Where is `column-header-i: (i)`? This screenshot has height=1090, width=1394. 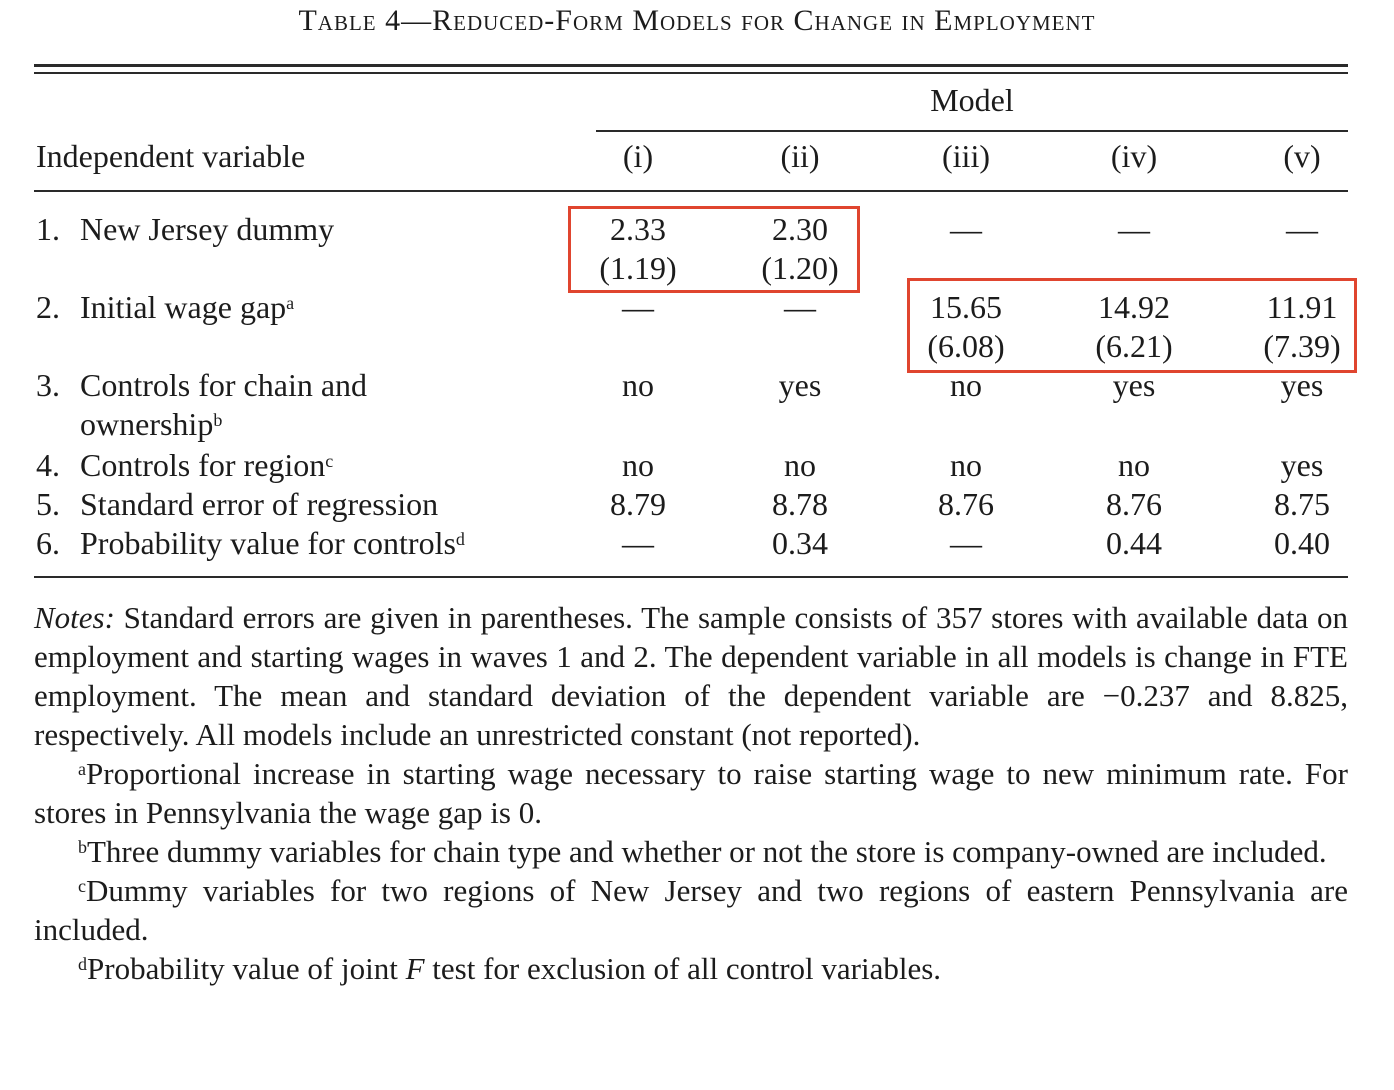
column-header-i: (i) is located at coordinates (638, 156).